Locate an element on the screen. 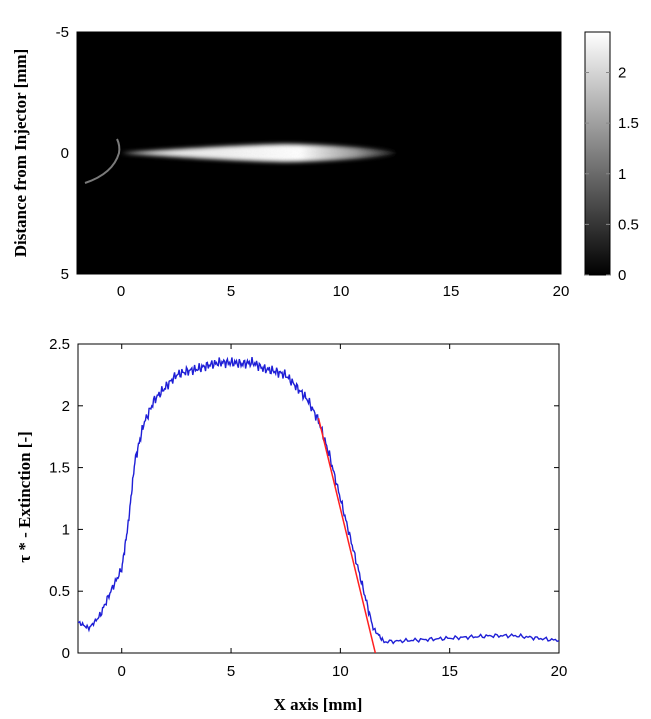 The image size is (651, 719). colorbar-tick-label: 2 is located at coordinates (622, 73).